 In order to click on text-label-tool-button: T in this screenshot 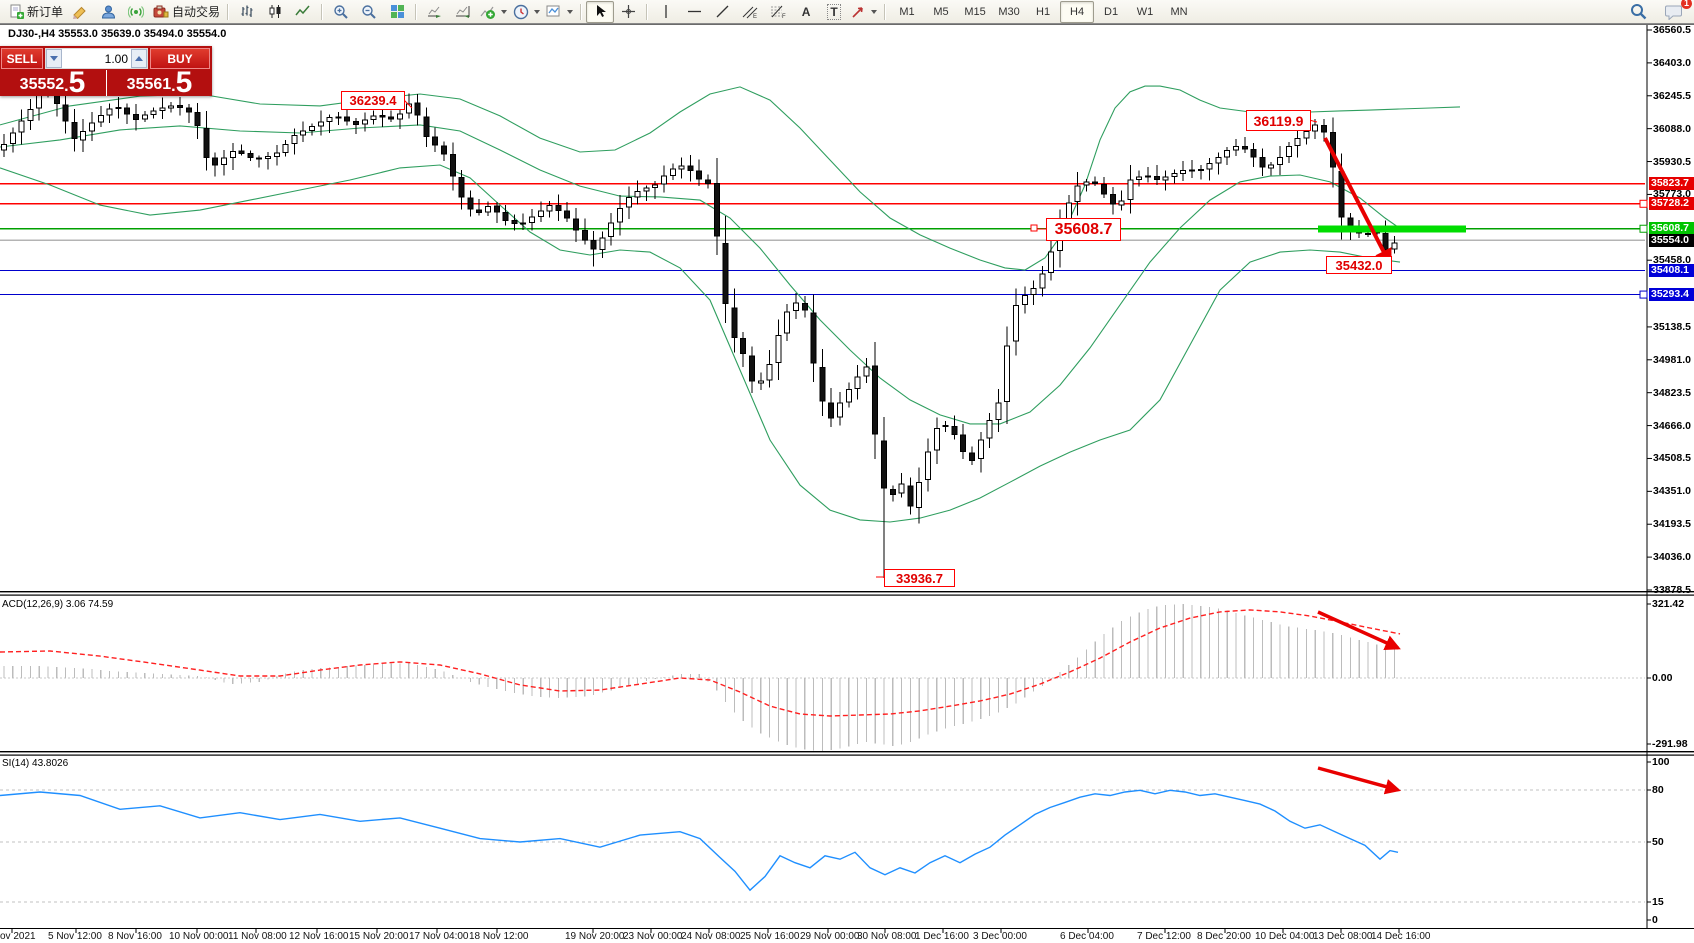, I will do `click(834, 12)`.